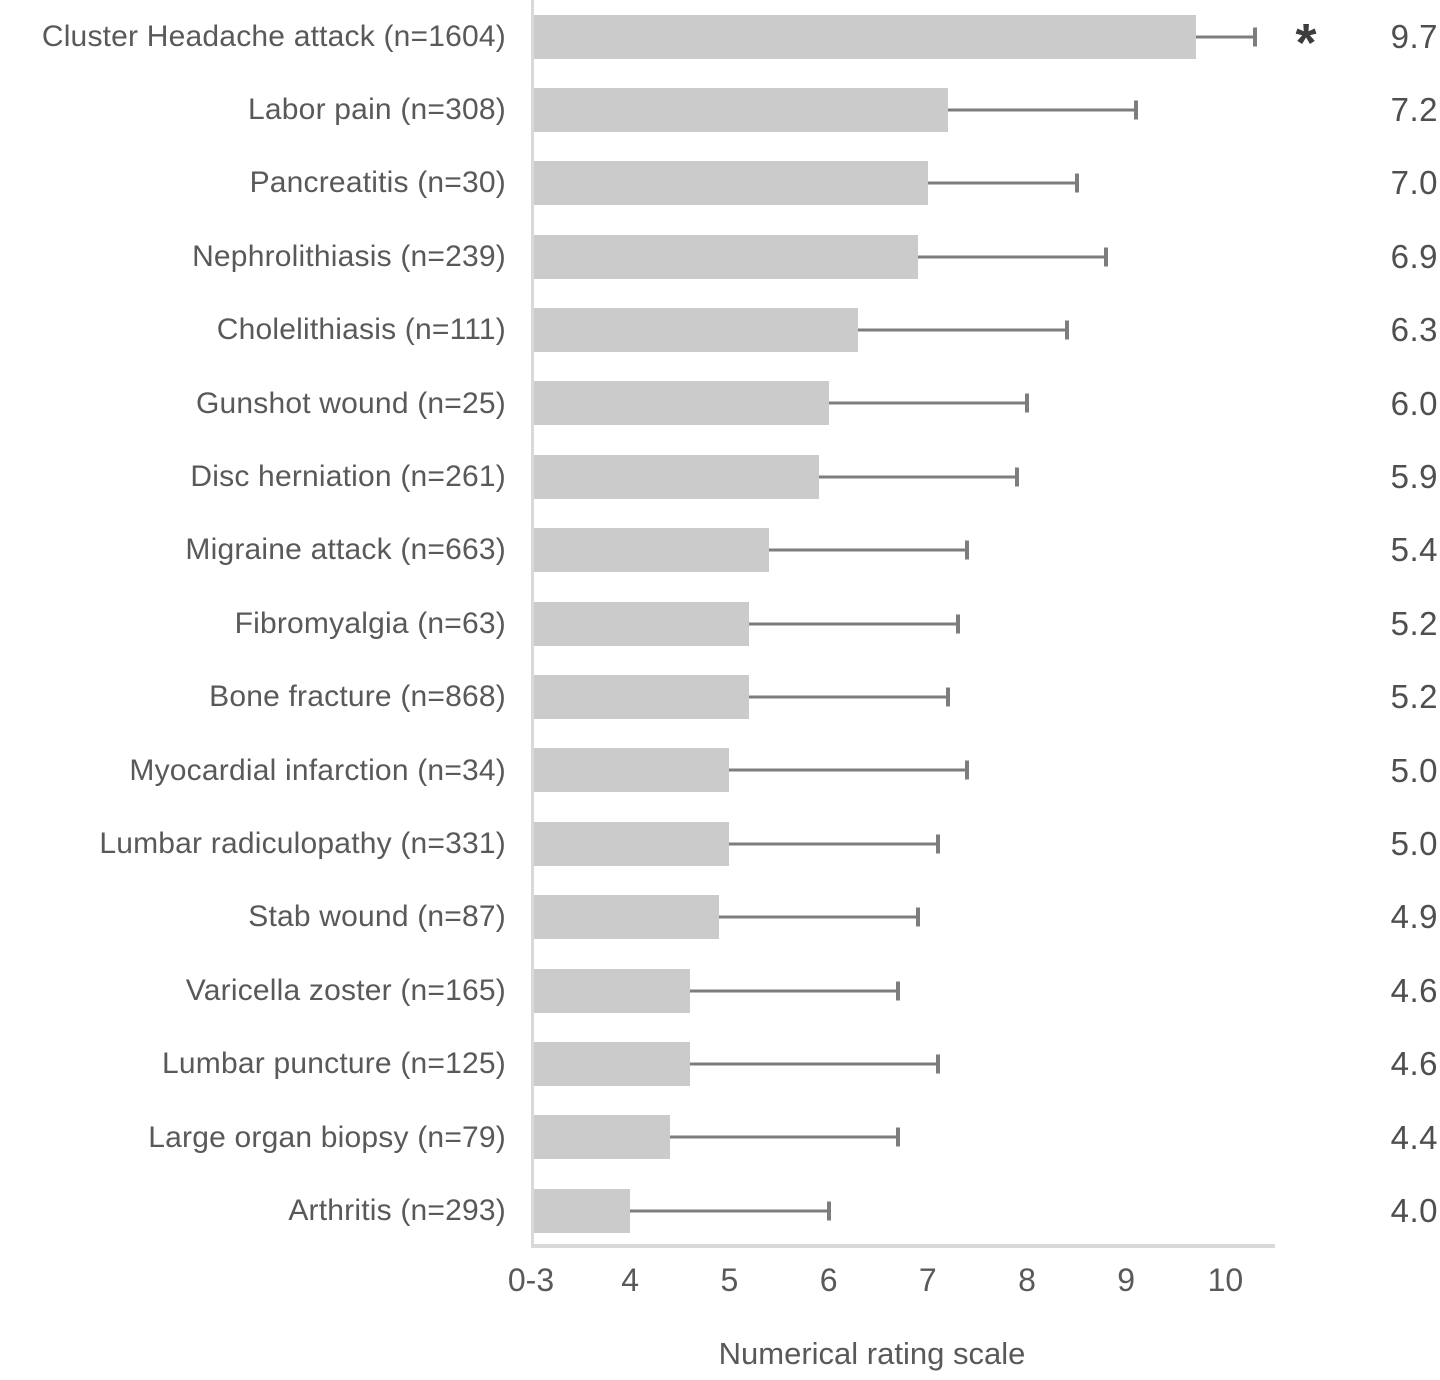 The image size is (1440, 1380). What do you see at coordinates (349, 256) in the screenshot?
I see `category-label: Nephrolithiasis (n=239)` at bounding box center [349, 256].